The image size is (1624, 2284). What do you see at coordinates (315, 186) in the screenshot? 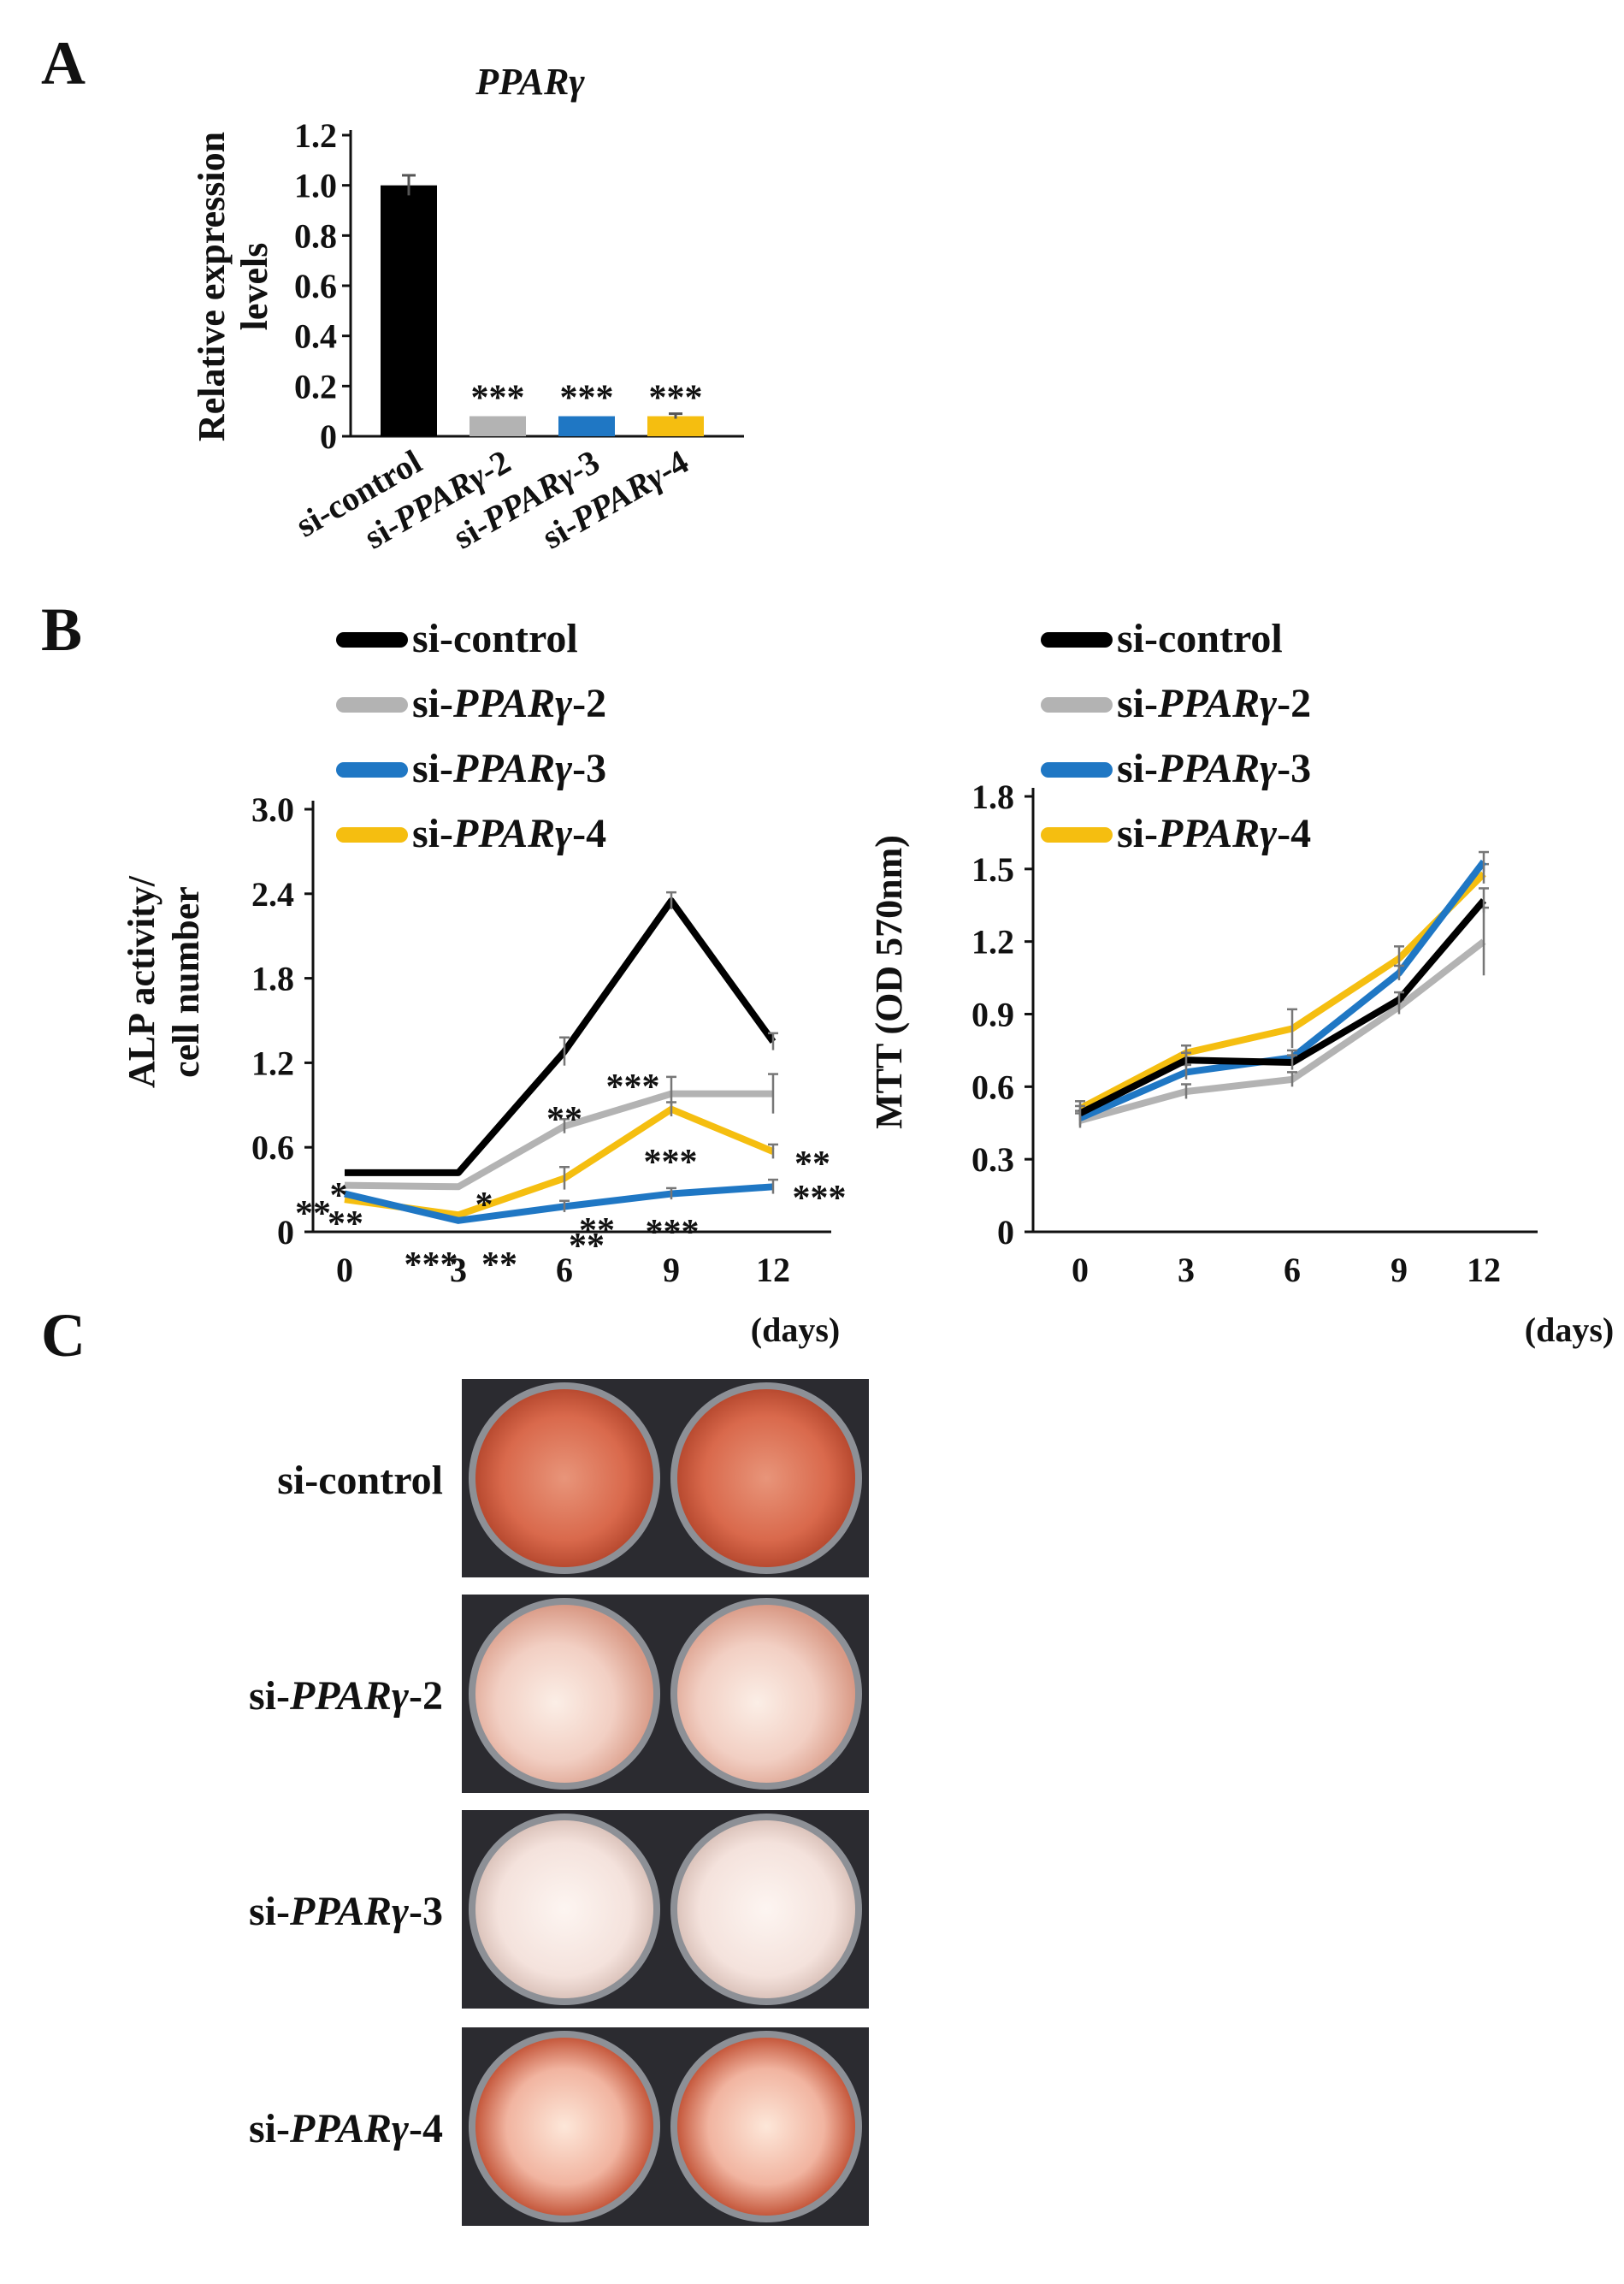
I see `y-tick-label: 1.0` at bounding box center [315, 186].